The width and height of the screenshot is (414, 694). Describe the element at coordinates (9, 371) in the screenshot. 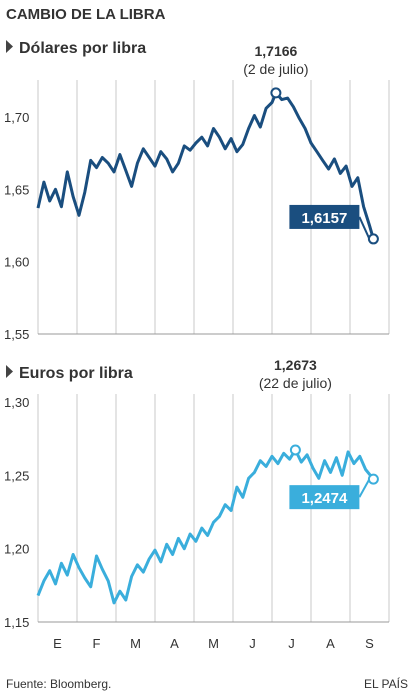

I see `eur-bullet-icon` at that location.